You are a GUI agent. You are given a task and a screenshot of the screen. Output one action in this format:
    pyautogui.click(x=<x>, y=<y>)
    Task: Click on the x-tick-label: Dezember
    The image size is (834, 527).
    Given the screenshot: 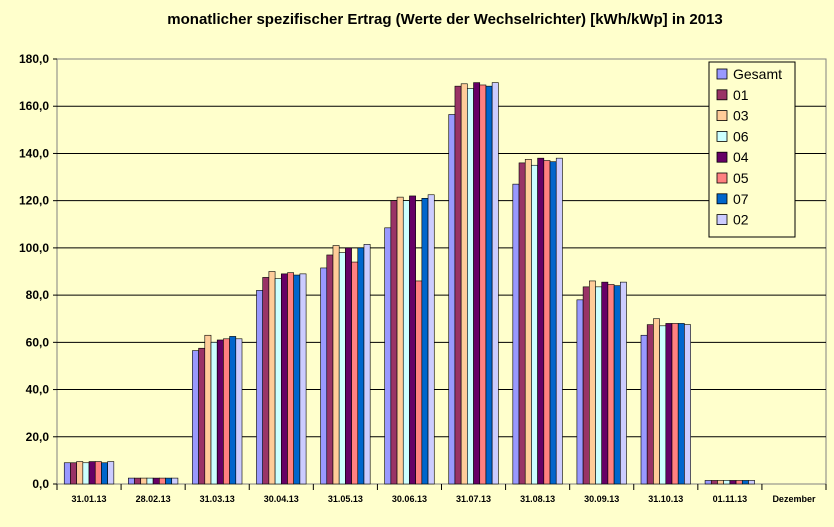 What is the action you would take?
    pyautogui.click(x=794, y=499)
    